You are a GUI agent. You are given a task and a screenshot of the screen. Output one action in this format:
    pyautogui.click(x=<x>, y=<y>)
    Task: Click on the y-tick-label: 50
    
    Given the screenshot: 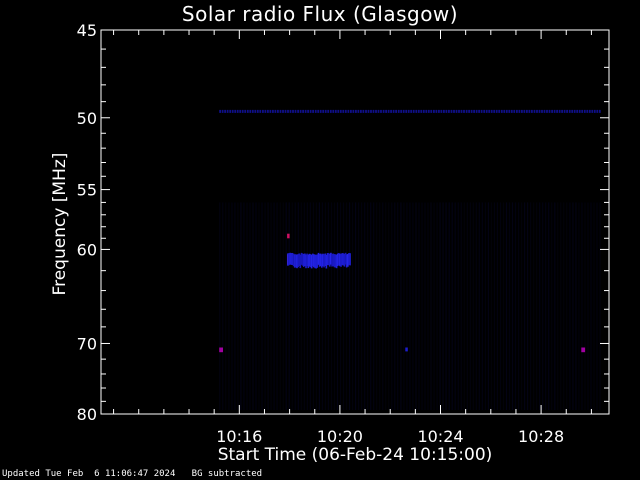 What is the action you would take?
    pyautogui.click(x=87, y=118)
    